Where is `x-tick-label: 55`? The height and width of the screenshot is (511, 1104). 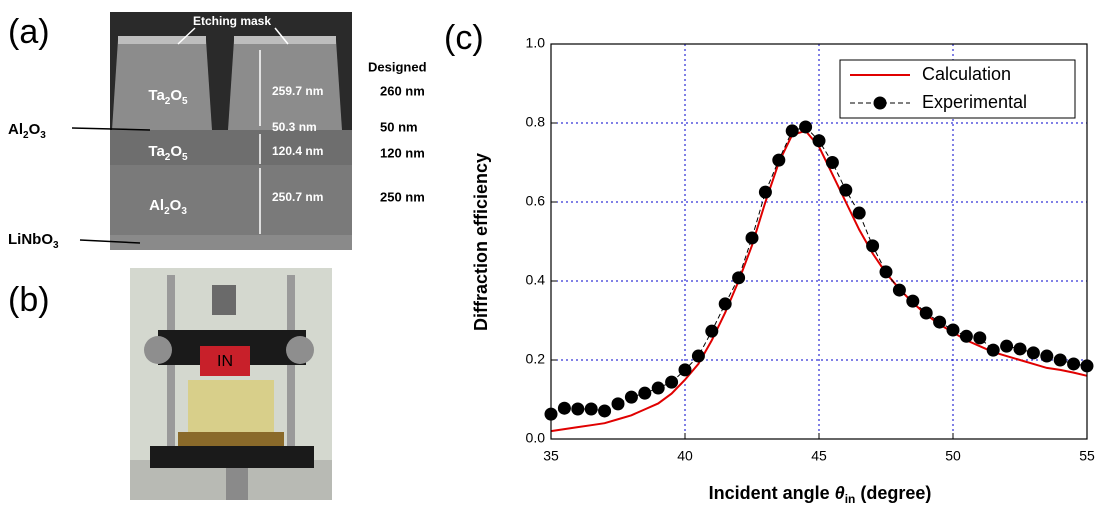 x-tick-label: 55 is located at coordinates (1087, 456).